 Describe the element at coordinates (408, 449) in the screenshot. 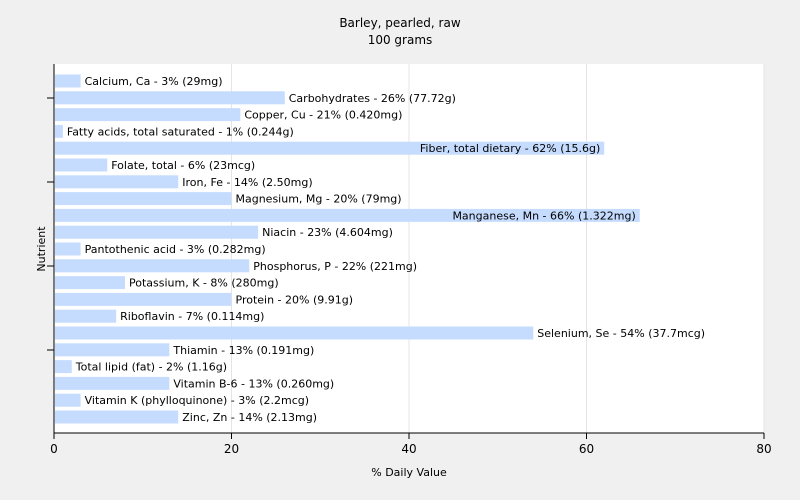

I see `x-tick-label: 40` at that location.